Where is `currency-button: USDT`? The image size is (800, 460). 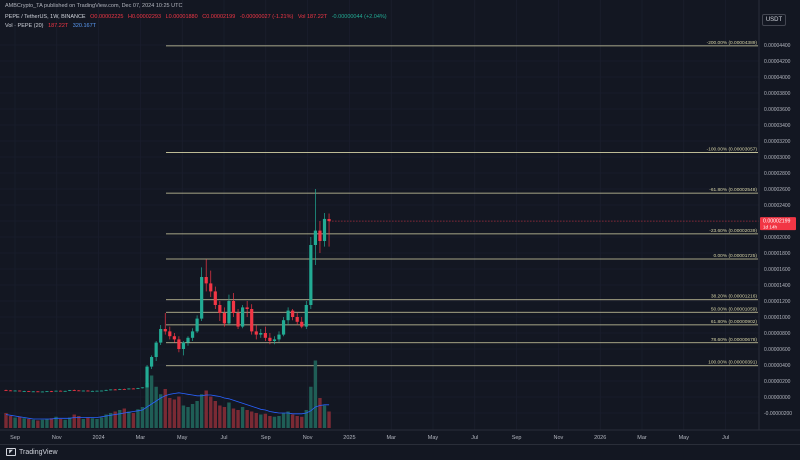
currency-button: USDT is located at coordinates (774, 20).